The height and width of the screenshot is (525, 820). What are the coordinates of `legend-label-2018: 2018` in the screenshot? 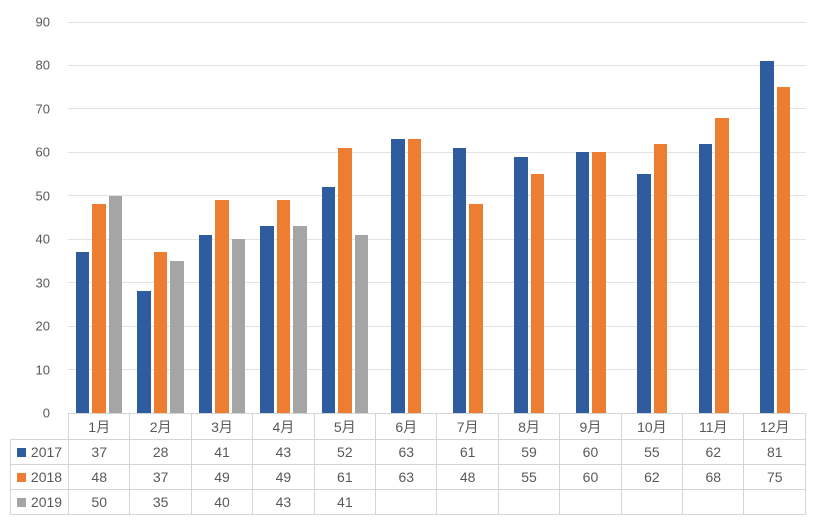 It's located at (46, 477).